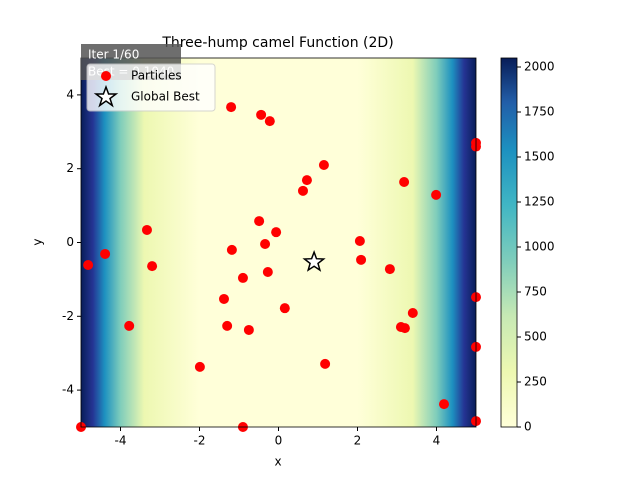 This screenshot has height=484, width=640. Describe the element at coordinates (539, 157) in the screenshot. I see `colorbar-tick-label: 1500` at that location.